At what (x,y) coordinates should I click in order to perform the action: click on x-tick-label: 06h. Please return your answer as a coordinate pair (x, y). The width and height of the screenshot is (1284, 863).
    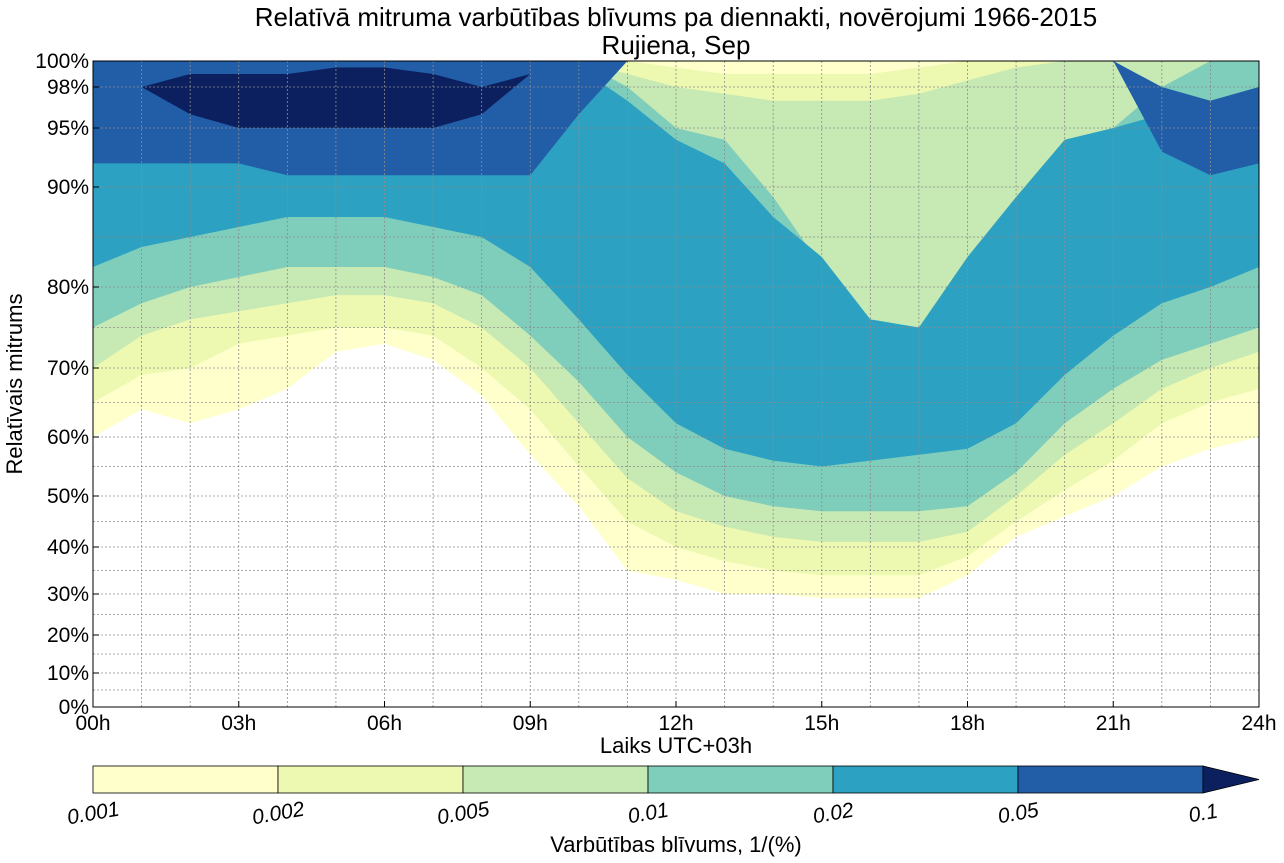
    Looking at the image, I should click on (384, 723).